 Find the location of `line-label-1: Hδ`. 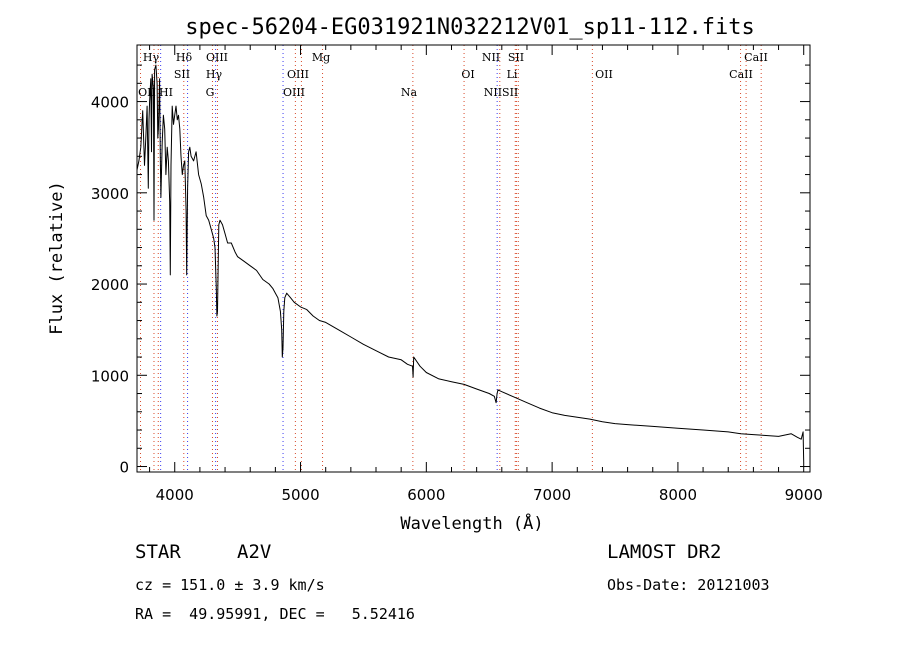

line-label-1: Hδ is located at coordinates (184, 57).